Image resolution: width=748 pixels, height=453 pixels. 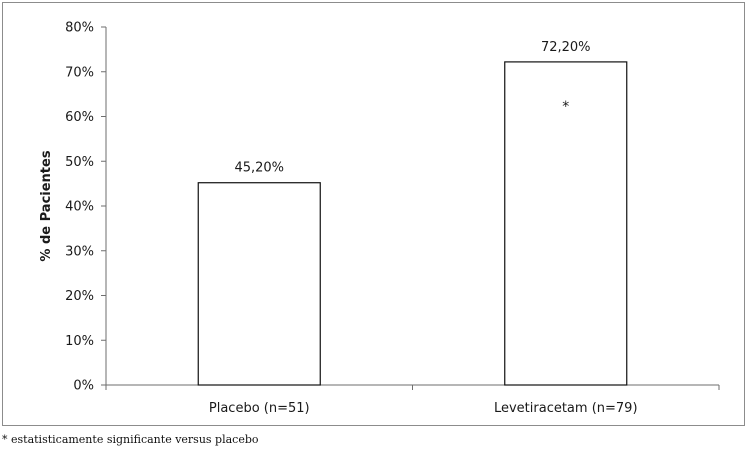 I want to click on y-tick-label: 0%, so click(x=83, y=386).